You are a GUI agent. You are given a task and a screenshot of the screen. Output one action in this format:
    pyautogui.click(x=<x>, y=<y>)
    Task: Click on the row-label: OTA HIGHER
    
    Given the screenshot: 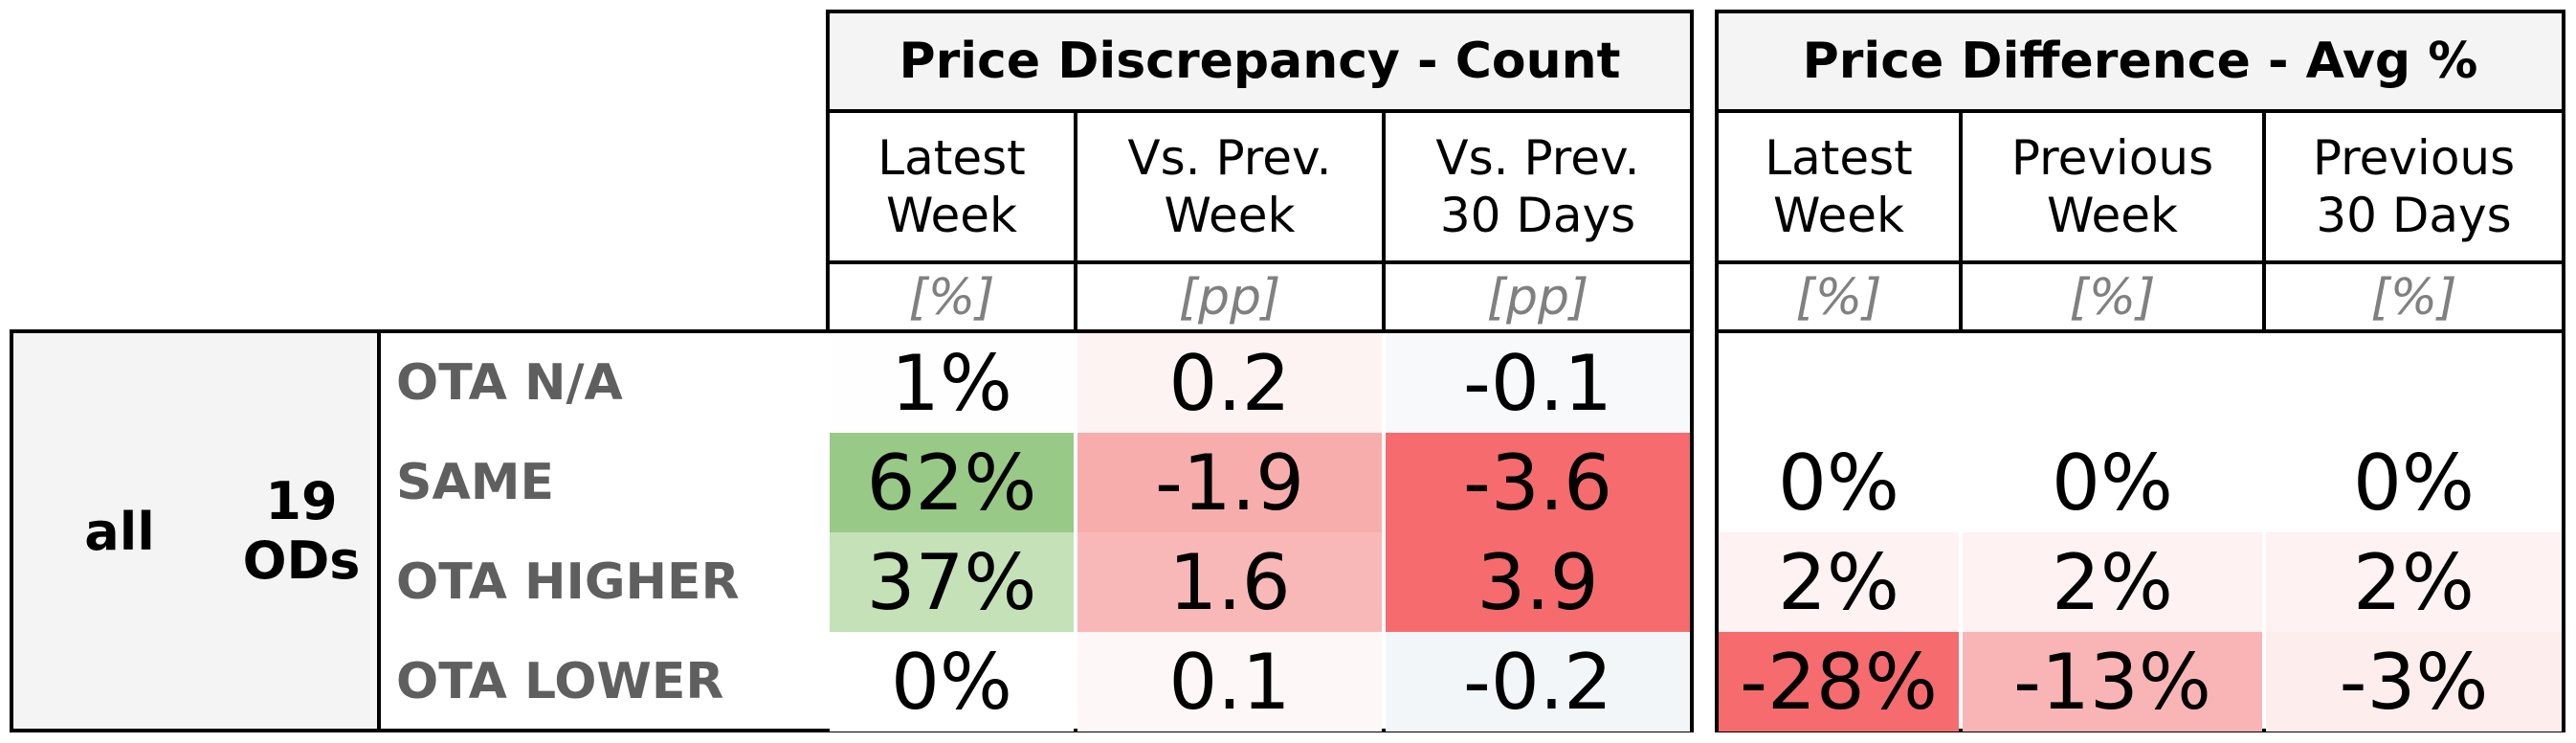 What is the action you would take?
    pyautogui.click(x=568, y=582)
    